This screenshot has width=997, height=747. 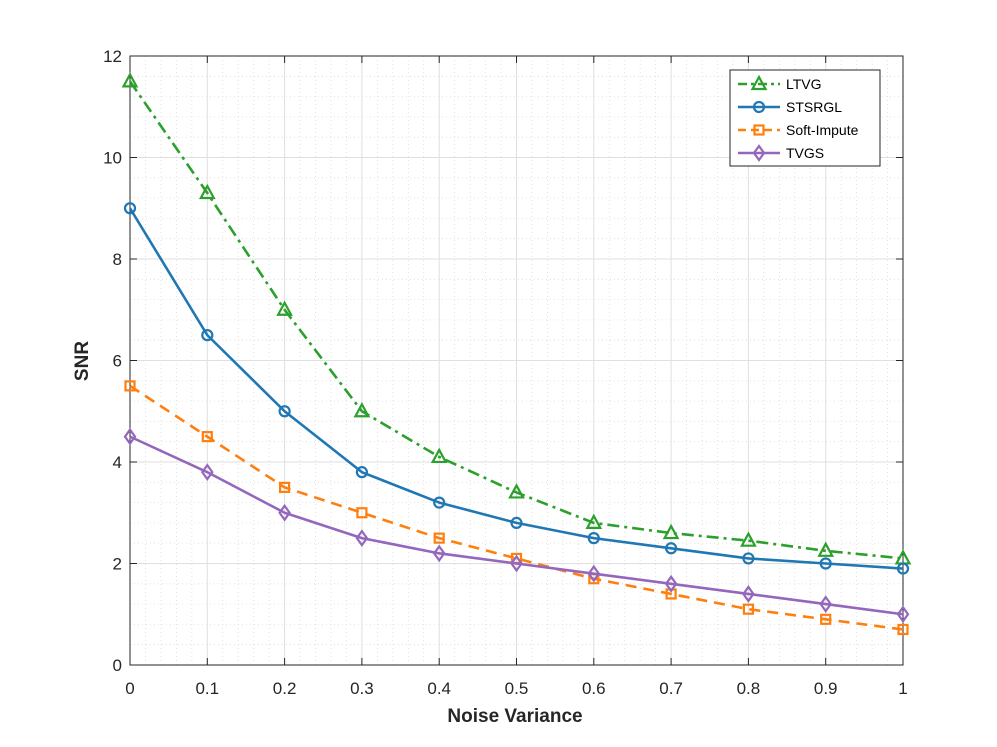 What do you see at coordinates (514, 716) in the screenshot?
I see `x-axis-title: Noise Variance` at bounding box center [514, 716].